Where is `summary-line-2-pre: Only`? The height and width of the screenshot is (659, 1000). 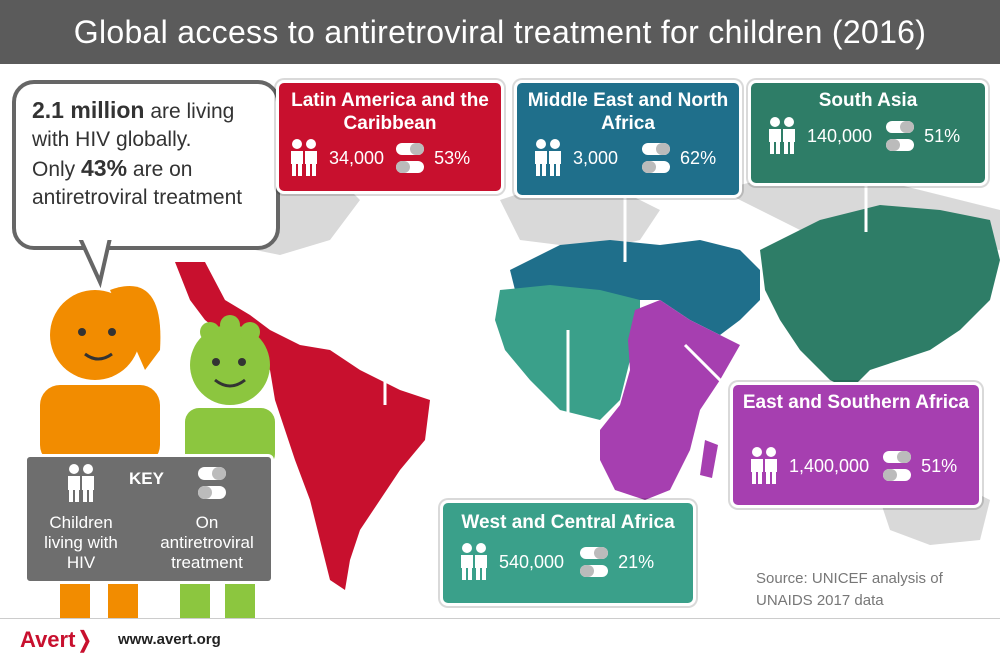 summary-line-2-pre: Only is located at coordinates (57, 169).